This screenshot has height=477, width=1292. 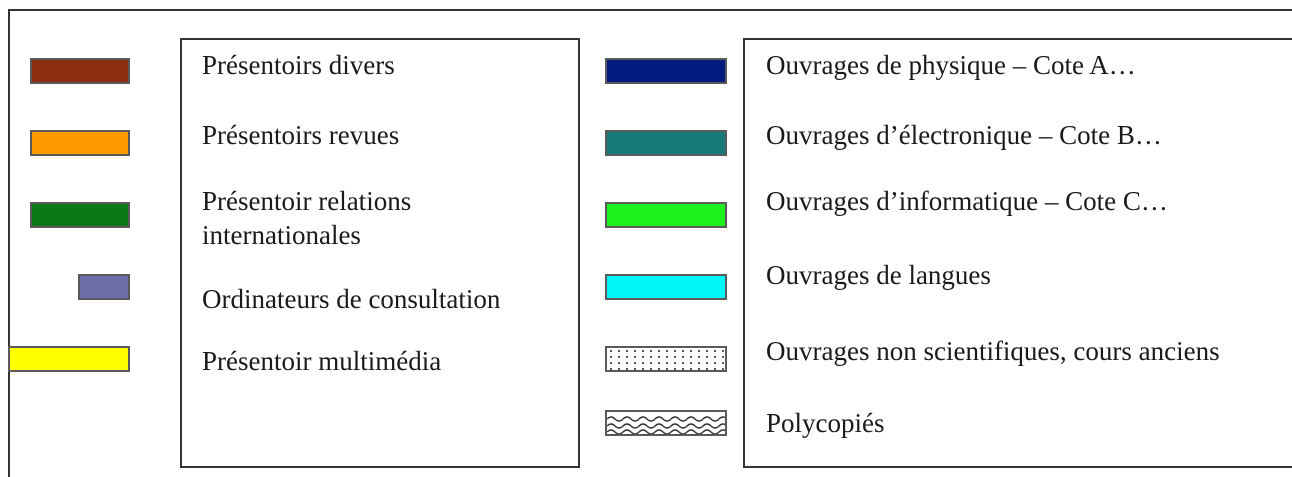 What do you see at coordinates (878, 275) in the screenshot?
I see `legend-label-ouvrages-langues: Ouvrages de langues` at bounding box center [878, 275].